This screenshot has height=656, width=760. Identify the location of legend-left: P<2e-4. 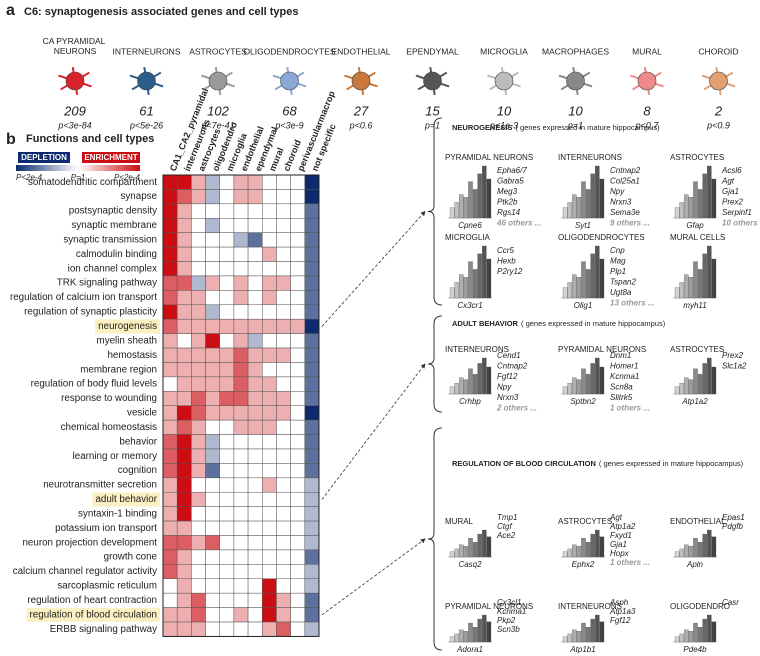
(29, 177).